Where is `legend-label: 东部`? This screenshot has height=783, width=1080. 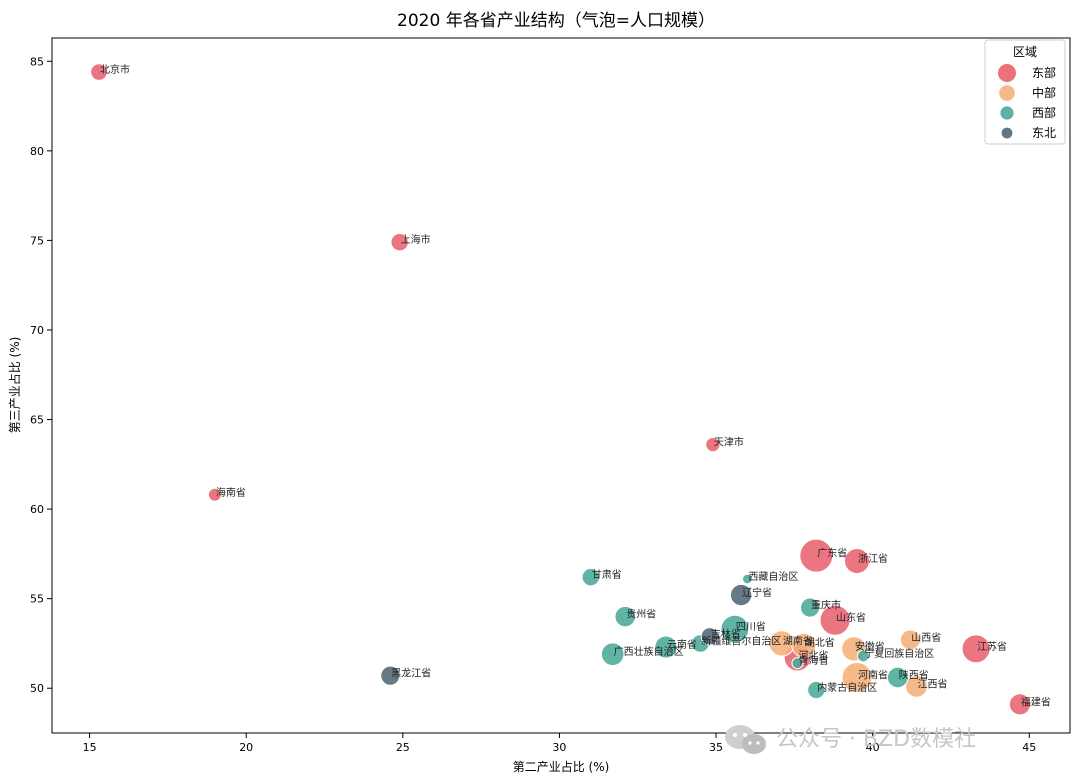 legend-label: 东部 is located at coordinates (1044, 72).